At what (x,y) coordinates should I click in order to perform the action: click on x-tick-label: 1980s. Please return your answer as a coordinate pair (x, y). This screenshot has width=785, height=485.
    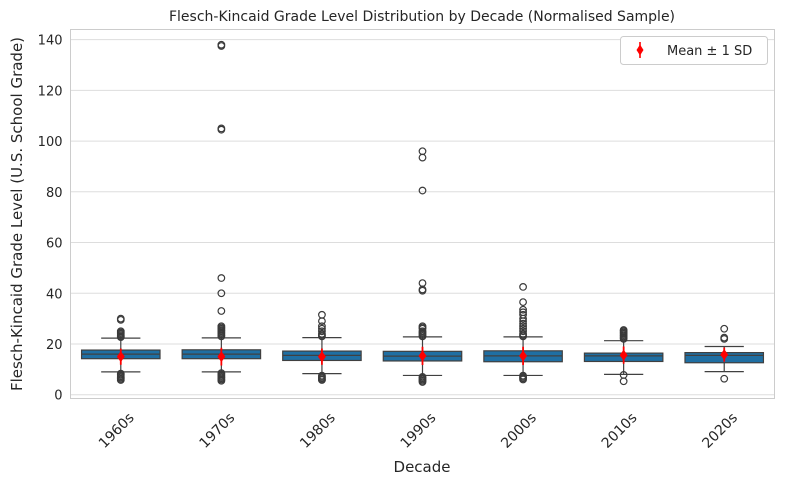
    Looking at the image, I should click on (318, 431).